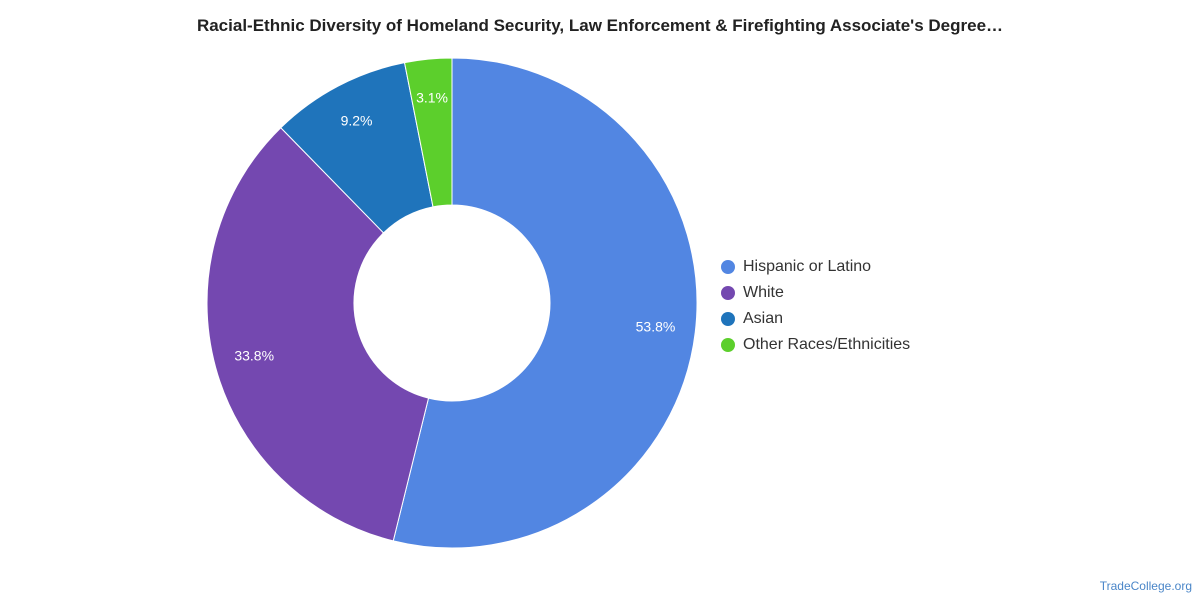 Image resolution: width=1200 pixels, height=600 pixels. Describe the element at coordinates (815, 293) in the screenshot. I see `legend-item-white: White` at that location.